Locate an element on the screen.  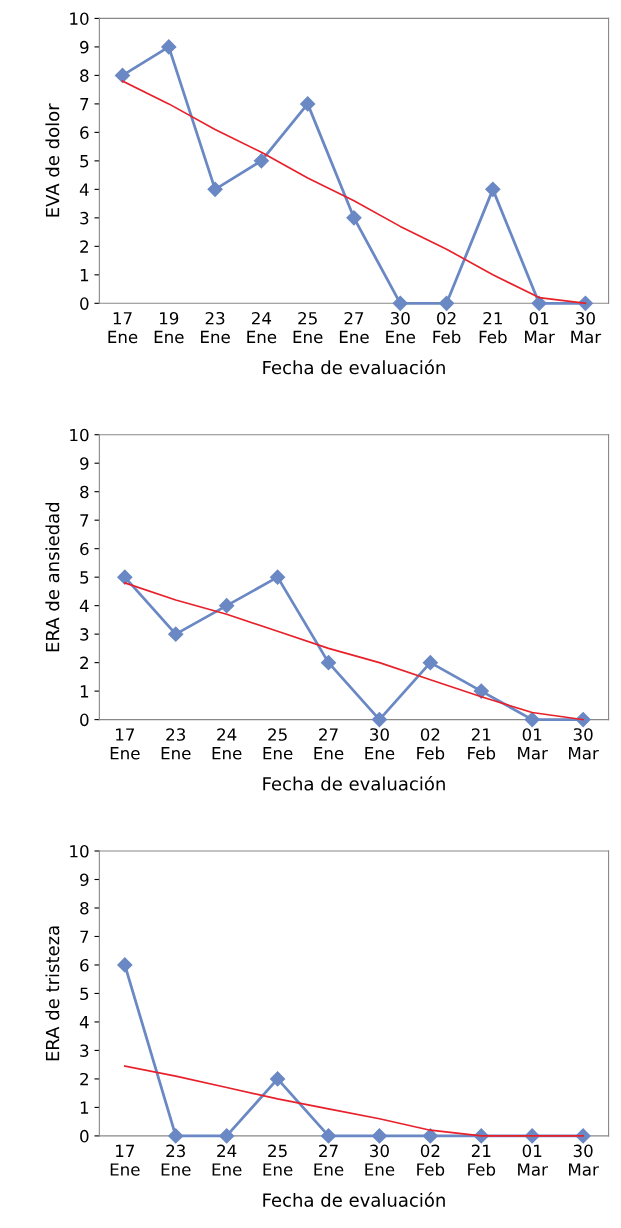
y-axis-title: ERA de ansiedad is located at coordinates (52, 577).